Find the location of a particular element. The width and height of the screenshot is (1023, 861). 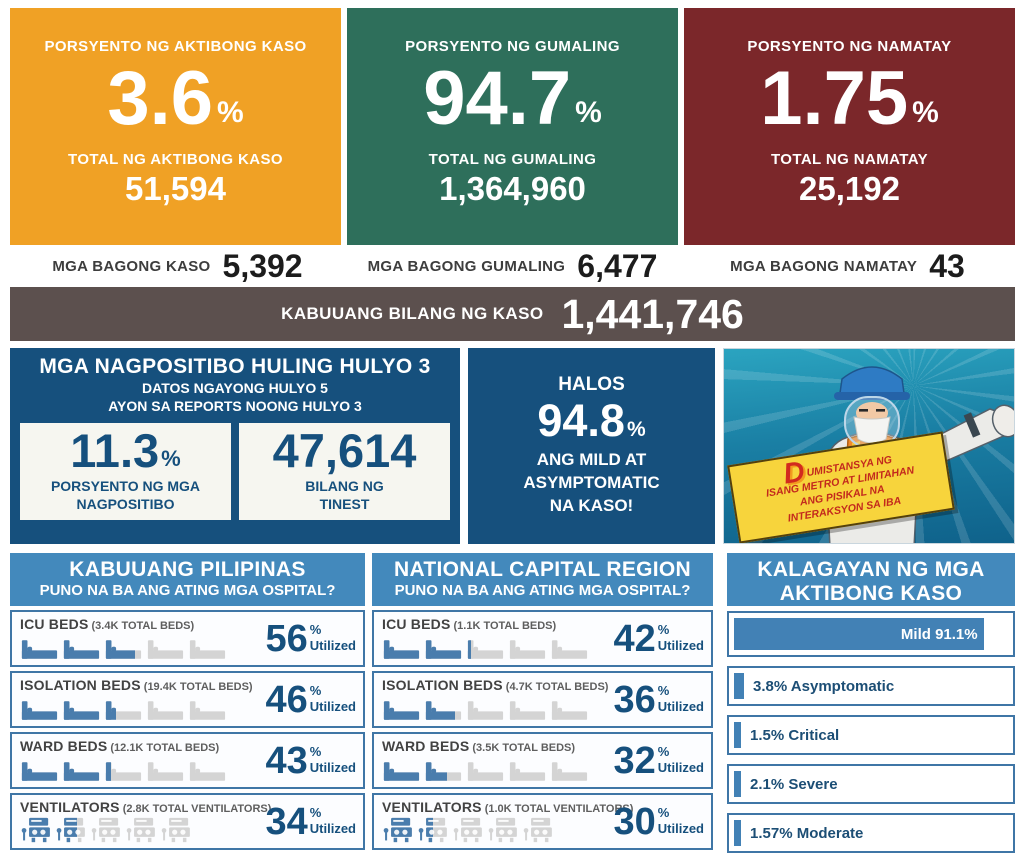

utilization-percent: 43% Utilized is located at coordinates (310, 761).